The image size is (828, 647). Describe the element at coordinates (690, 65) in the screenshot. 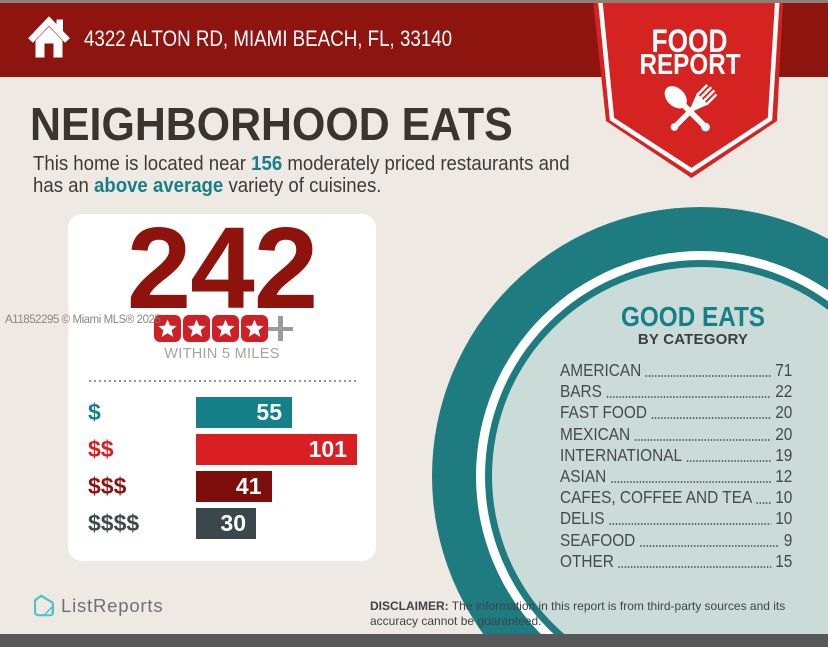

I see `svg-text: REPORT` at that location.